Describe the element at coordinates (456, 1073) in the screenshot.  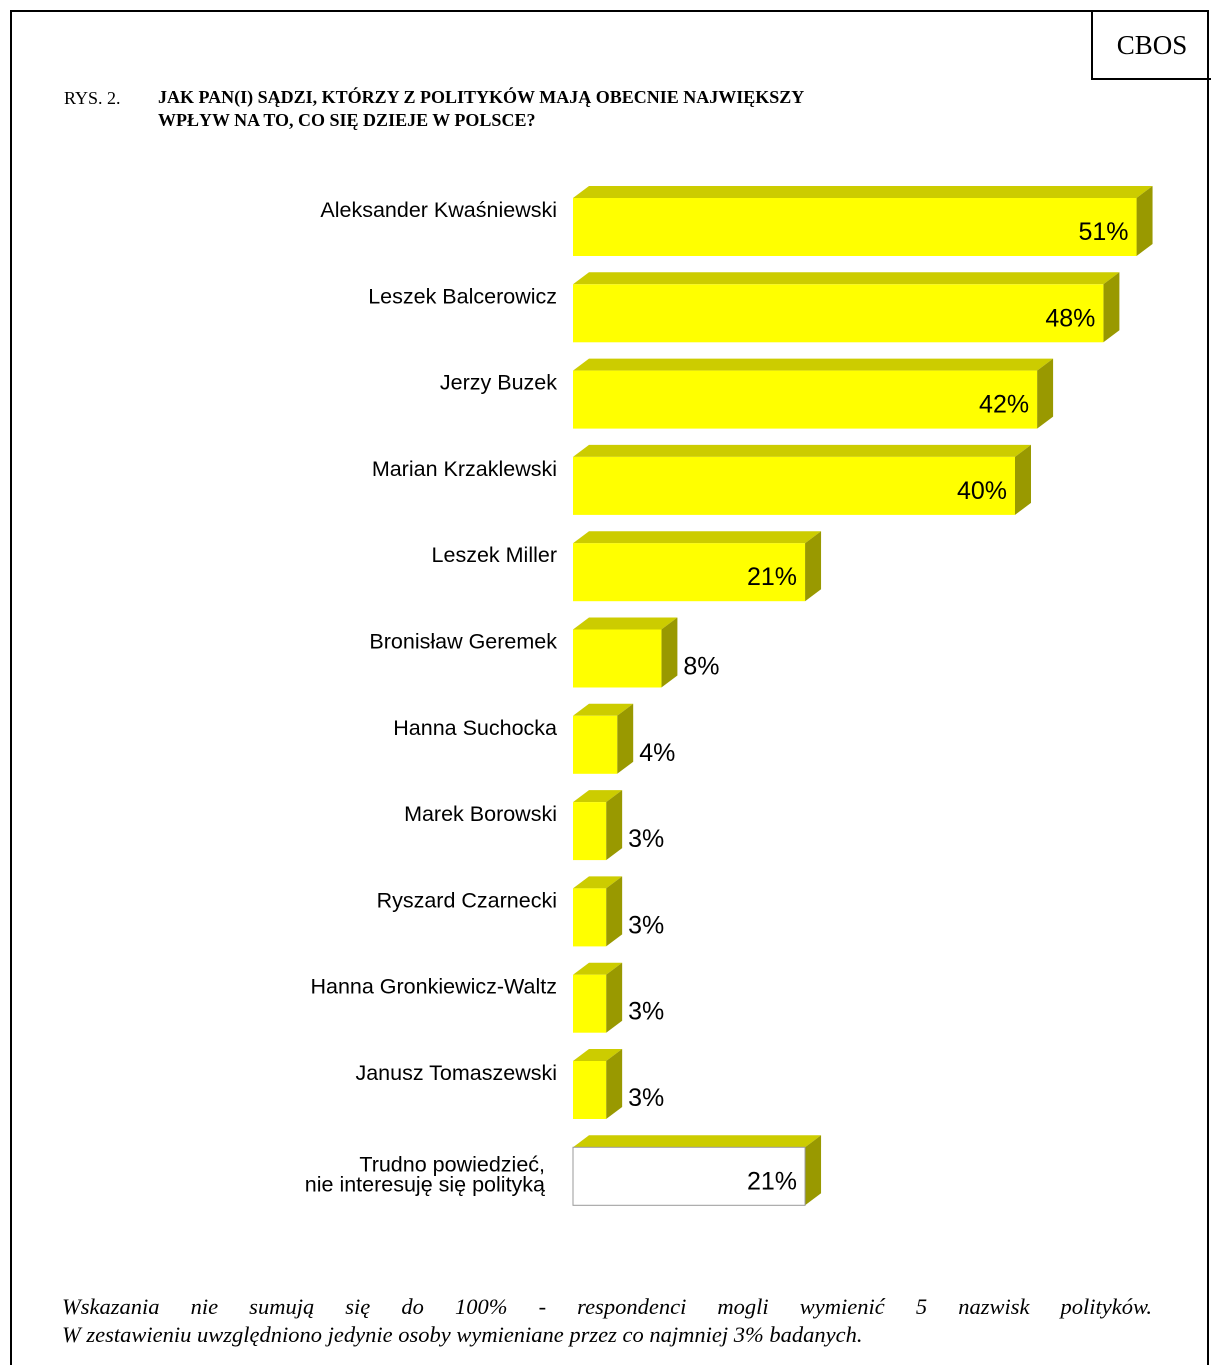
I see `category-label: Janusz Tomaszewski` at that location.